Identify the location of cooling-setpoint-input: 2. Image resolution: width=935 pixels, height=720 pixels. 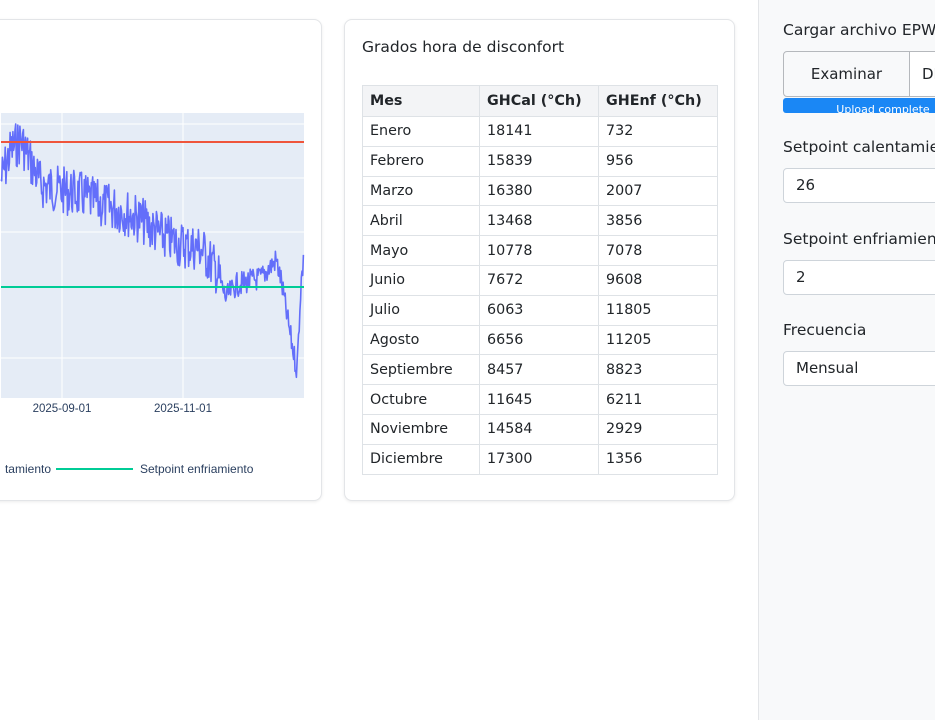
(859, 277).